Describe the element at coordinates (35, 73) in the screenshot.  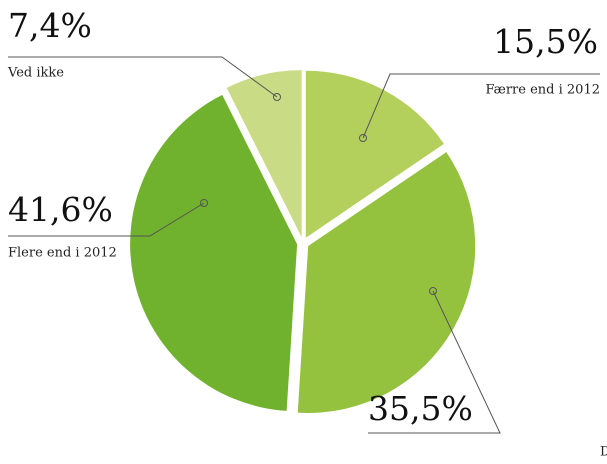
I see `category-label: Ved ikke` at that location.